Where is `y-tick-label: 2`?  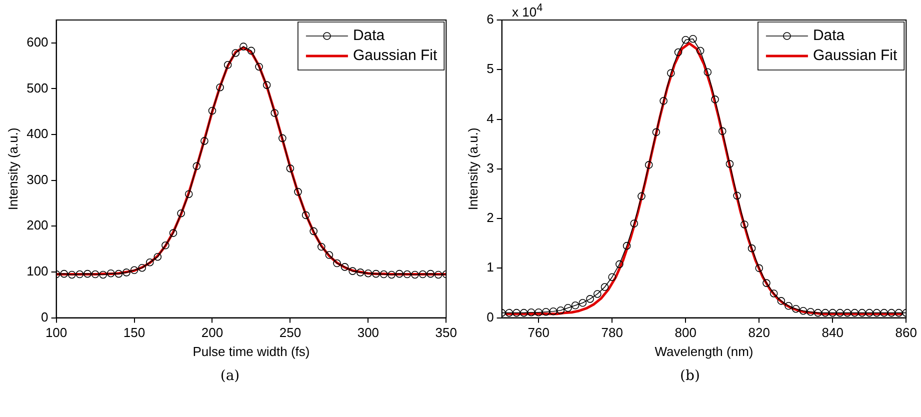
y-tick-label: 2 is located at coordinates (490, 218).